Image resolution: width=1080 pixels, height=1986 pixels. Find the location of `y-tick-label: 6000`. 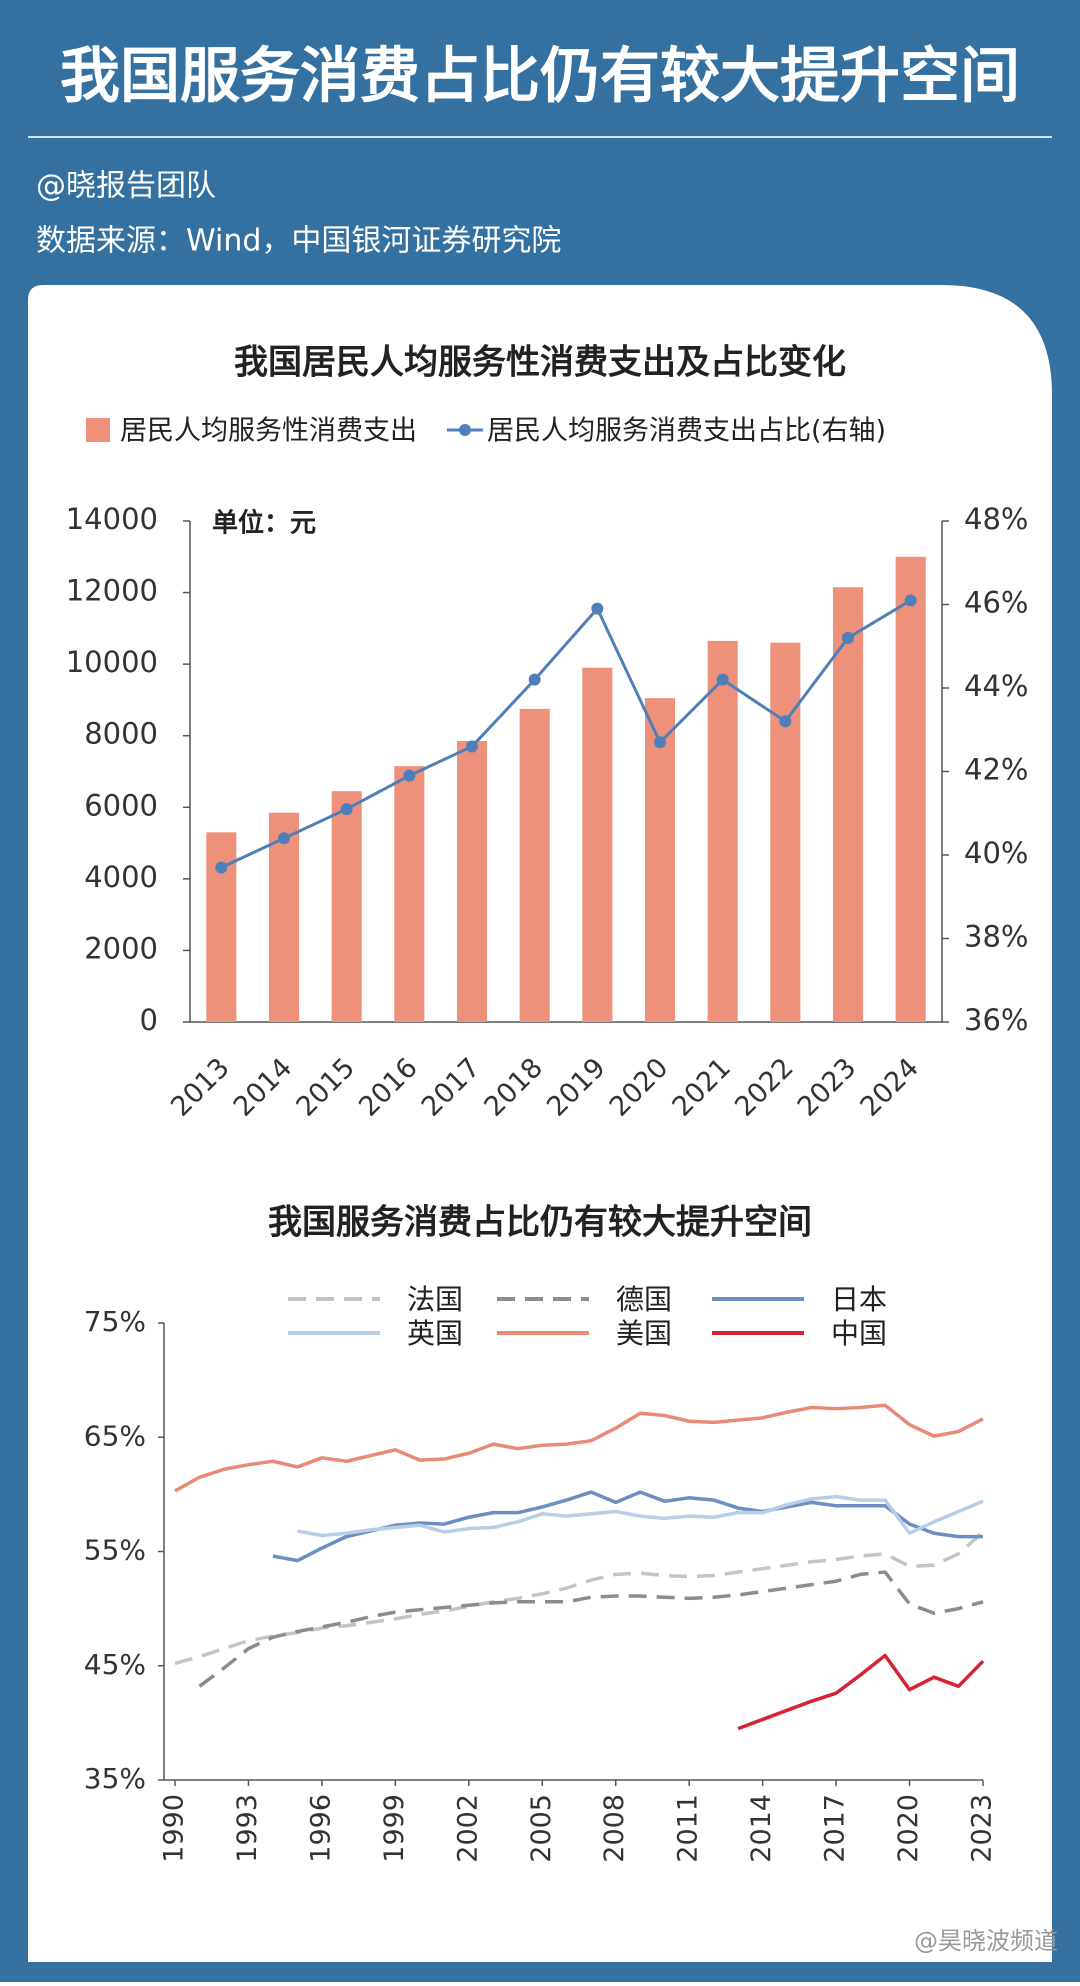

y-tick-label: 6000 is located at coordinates (121, 805).